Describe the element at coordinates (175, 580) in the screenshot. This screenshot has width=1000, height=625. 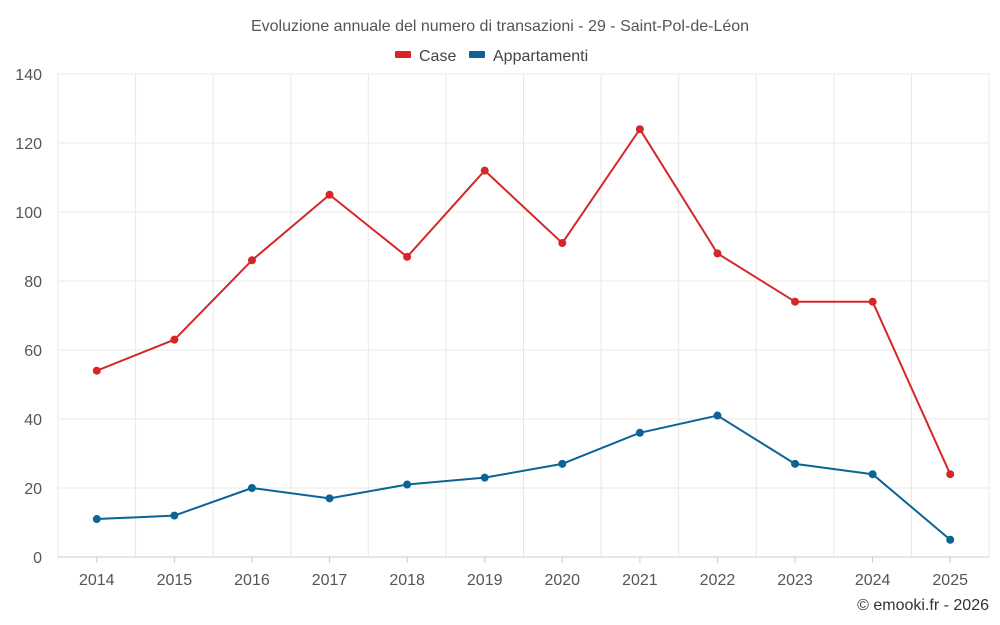
I see `x-tick-label: 2015` at that location.